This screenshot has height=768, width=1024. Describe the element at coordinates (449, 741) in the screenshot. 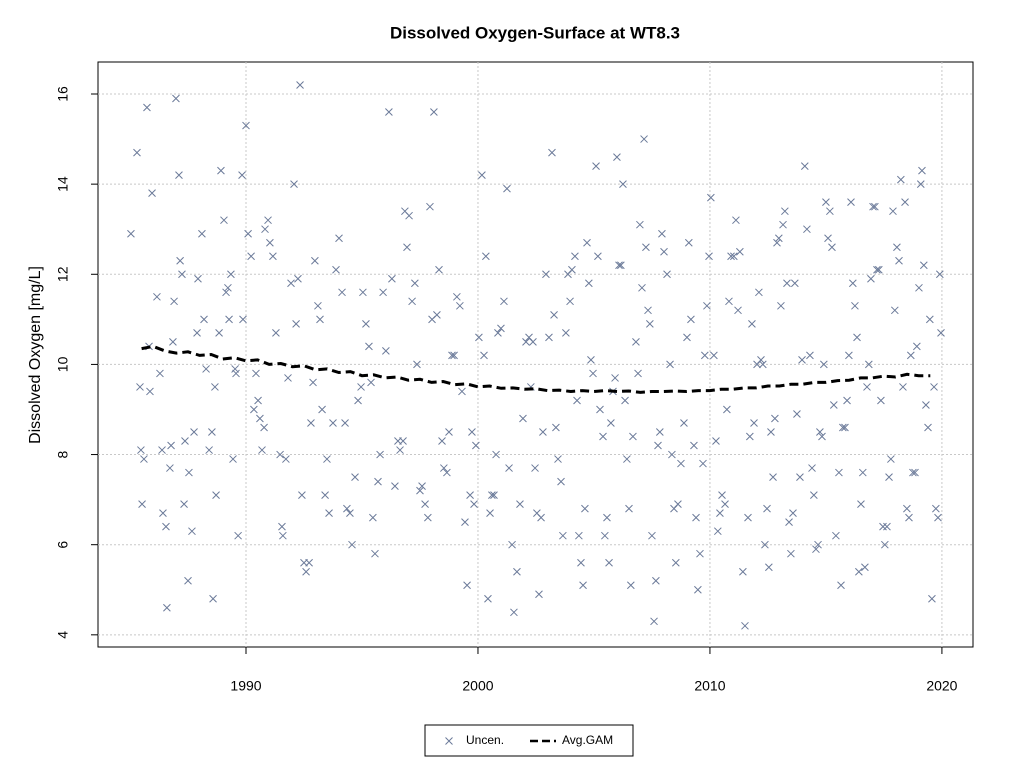

I see `legend-marker` at that location.